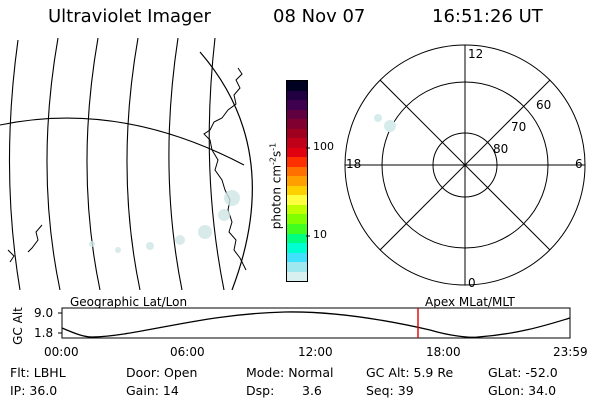 The image size is (600, 400). What do you see at coordinates (443, 352) in the screenshot?
I see `timeline-tick-1800: 18:00` at bounding box center [443, 352].